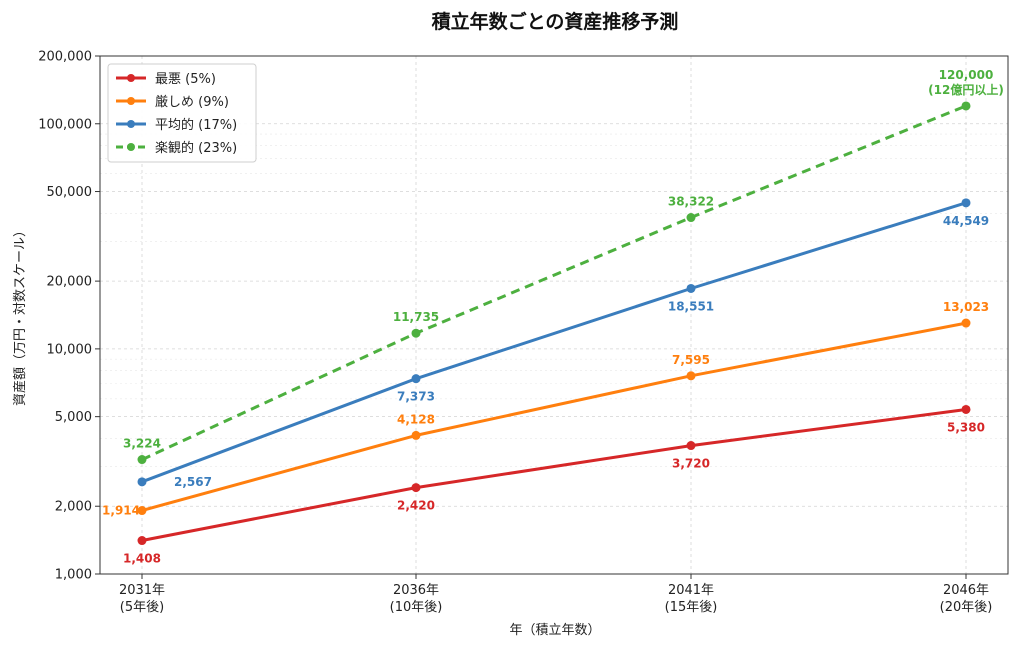 The width and height of the screenshot is (1024, 652). Describe the element at coordinates (70, 282) in the screenshot. I see `y-tick-label-4: 20,000` at that location.